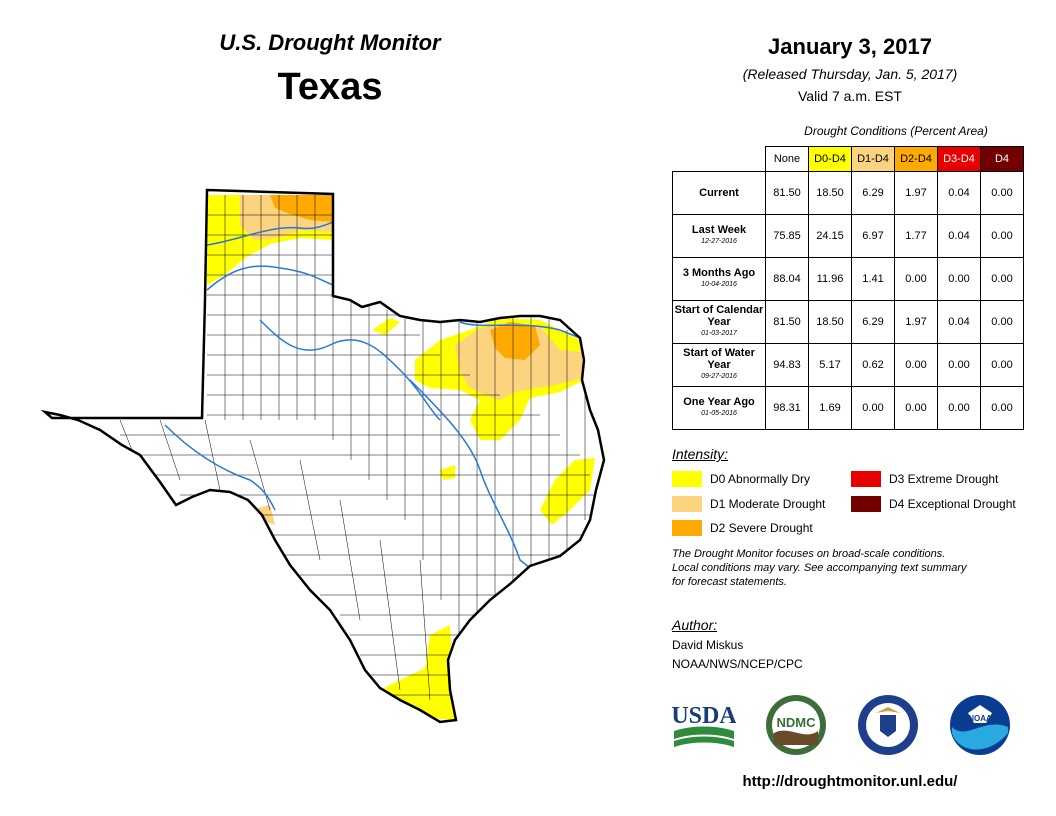  What do you see at coordinates (916, 159) in the screenshot?
I see `column-header: D2-D4` at bounding box center [916, 159].